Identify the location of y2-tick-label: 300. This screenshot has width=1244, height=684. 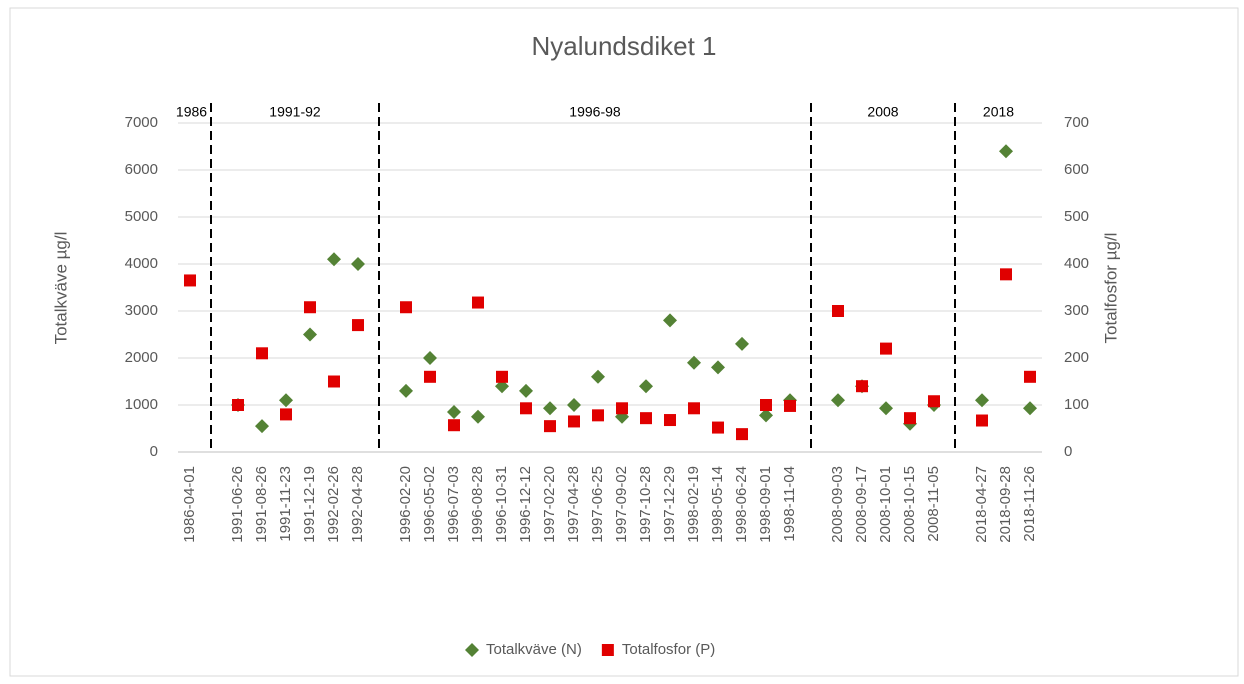
(1076, 310).